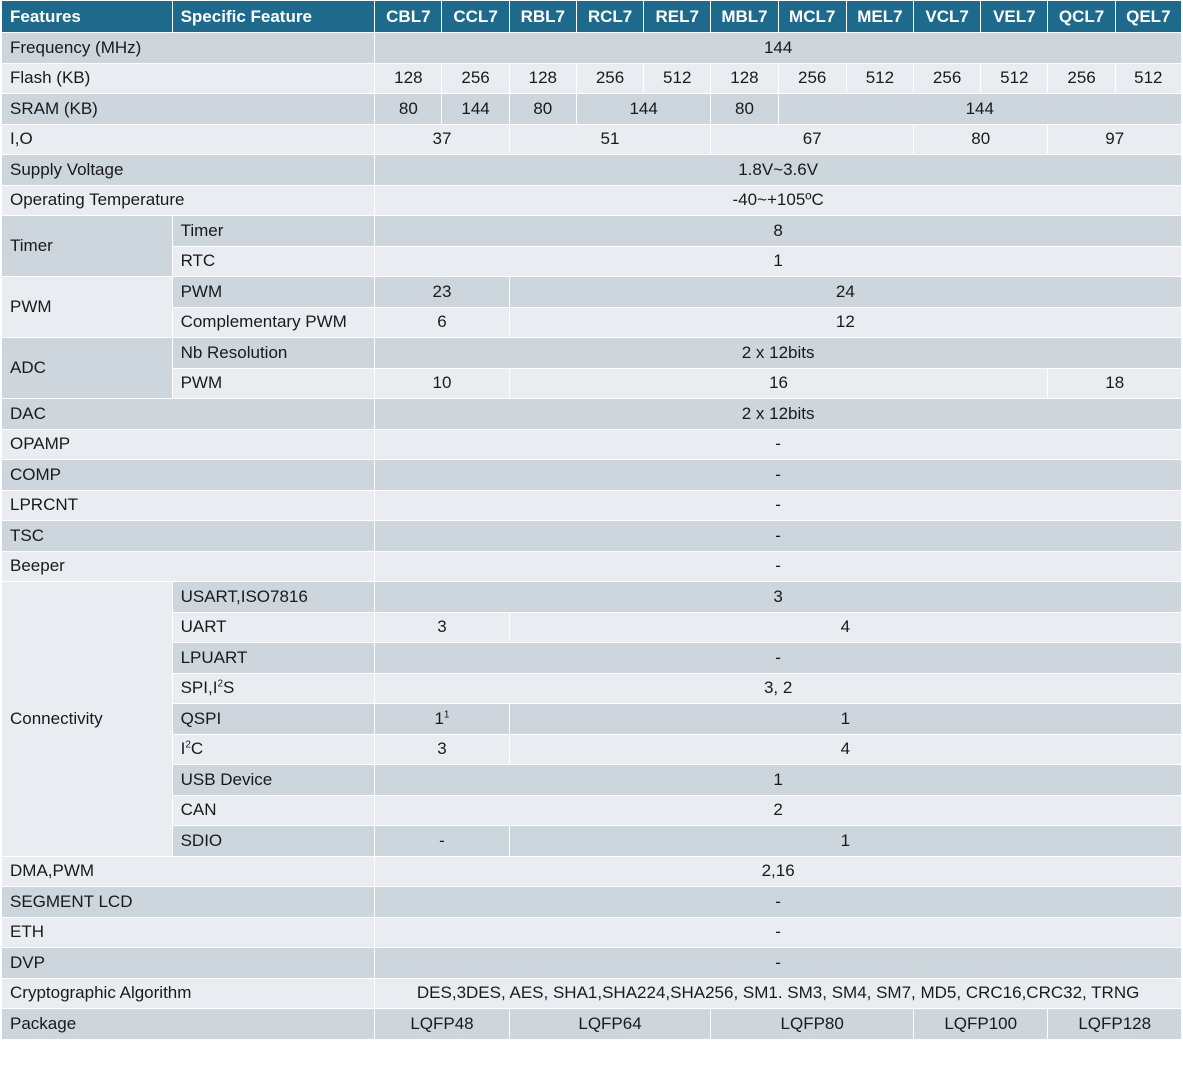 The height and width of the screenshot is (1082, 1183). Describe the element at coordinates (1114, 383) in the screenshot. I see `cell-value: 18` at that location.